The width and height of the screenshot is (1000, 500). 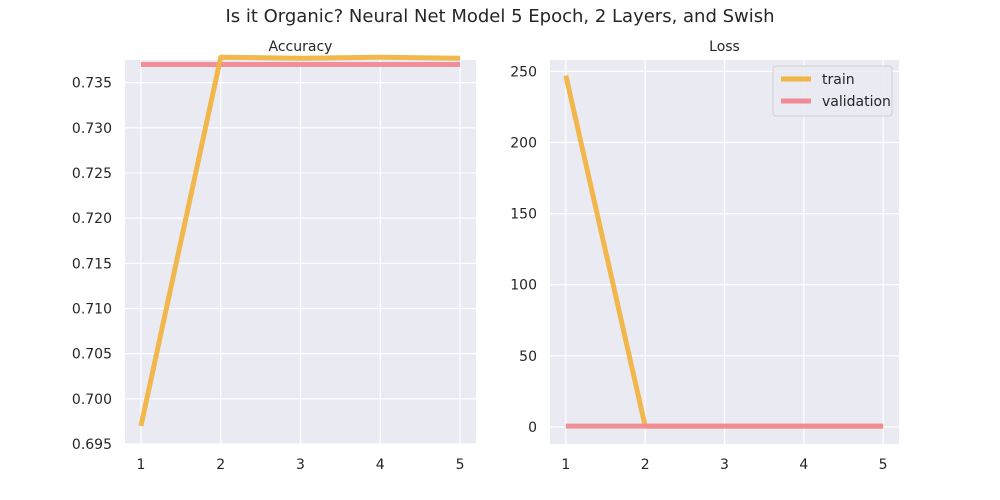 I want to click on loss-y-tick-label: 100, so click(x=523, y=286).